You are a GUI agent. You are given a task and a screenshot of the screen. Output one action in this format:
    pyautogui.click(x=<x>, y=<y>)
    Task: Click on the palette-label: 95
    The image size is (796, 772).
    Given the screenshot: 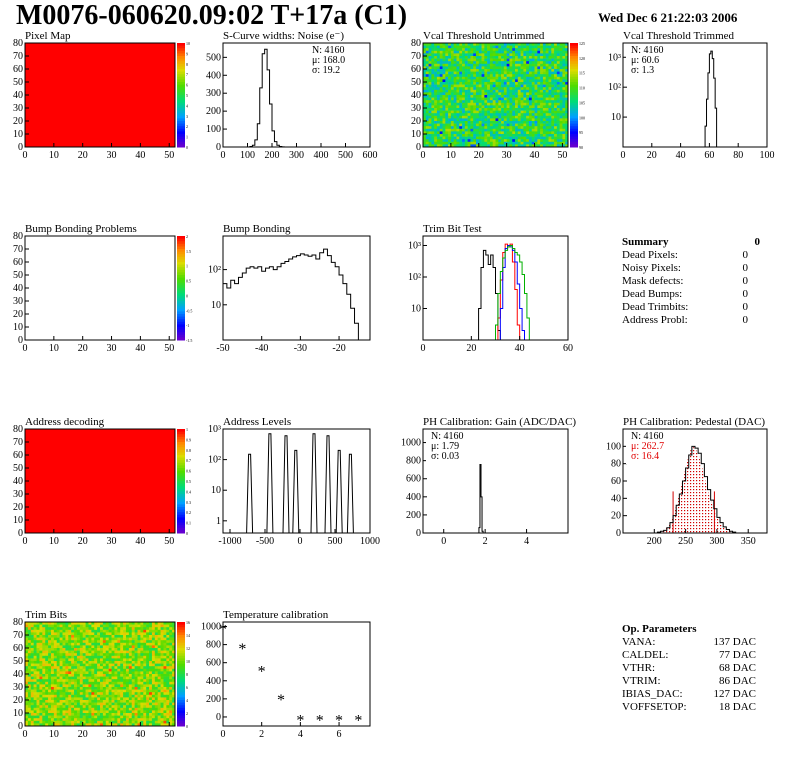 What is the action you would take?
    pyautogui.click(x=581, y=132)
    